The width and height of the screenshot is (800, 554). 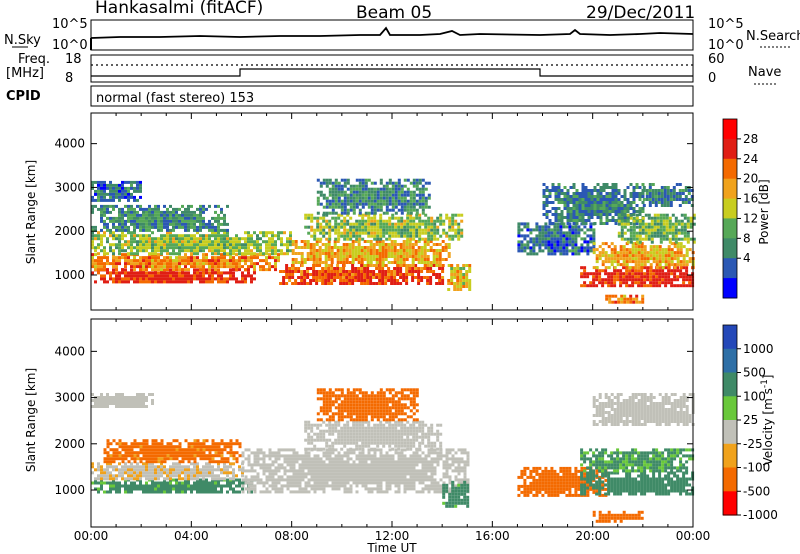 I want to click on freq-tick-bottom: 8, so click(x=69, y=78).